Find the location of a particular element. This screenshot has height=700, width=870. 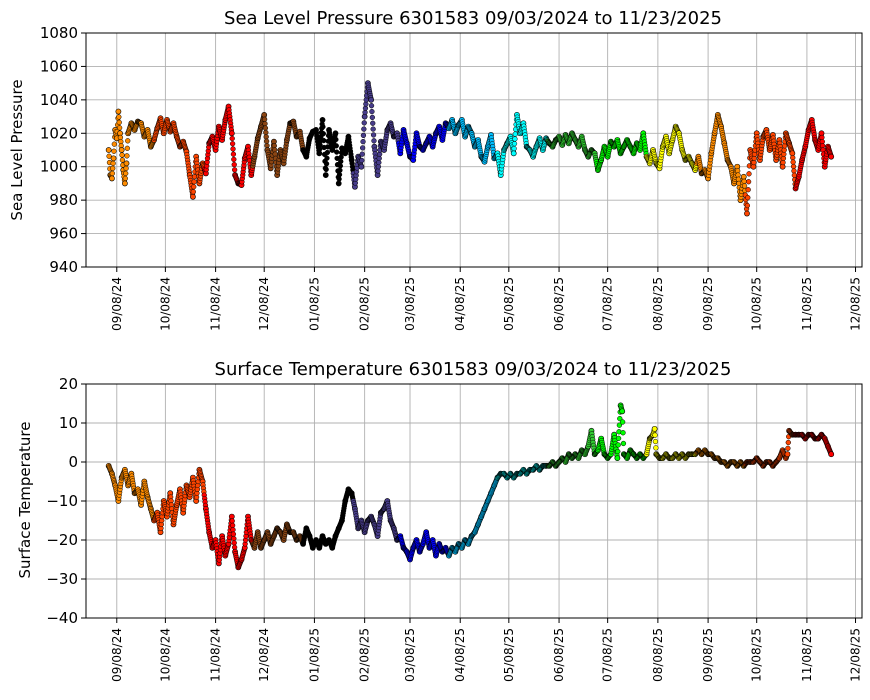

temperature-xtick-label: 11/08/25 is located at coordinates (807, 655).